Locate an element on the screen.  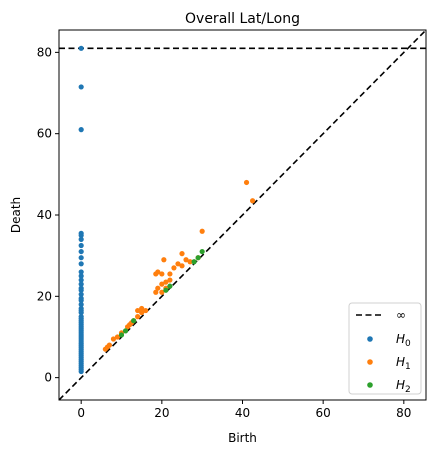
y-axis-label: Death is located at coordinates (16, 215).